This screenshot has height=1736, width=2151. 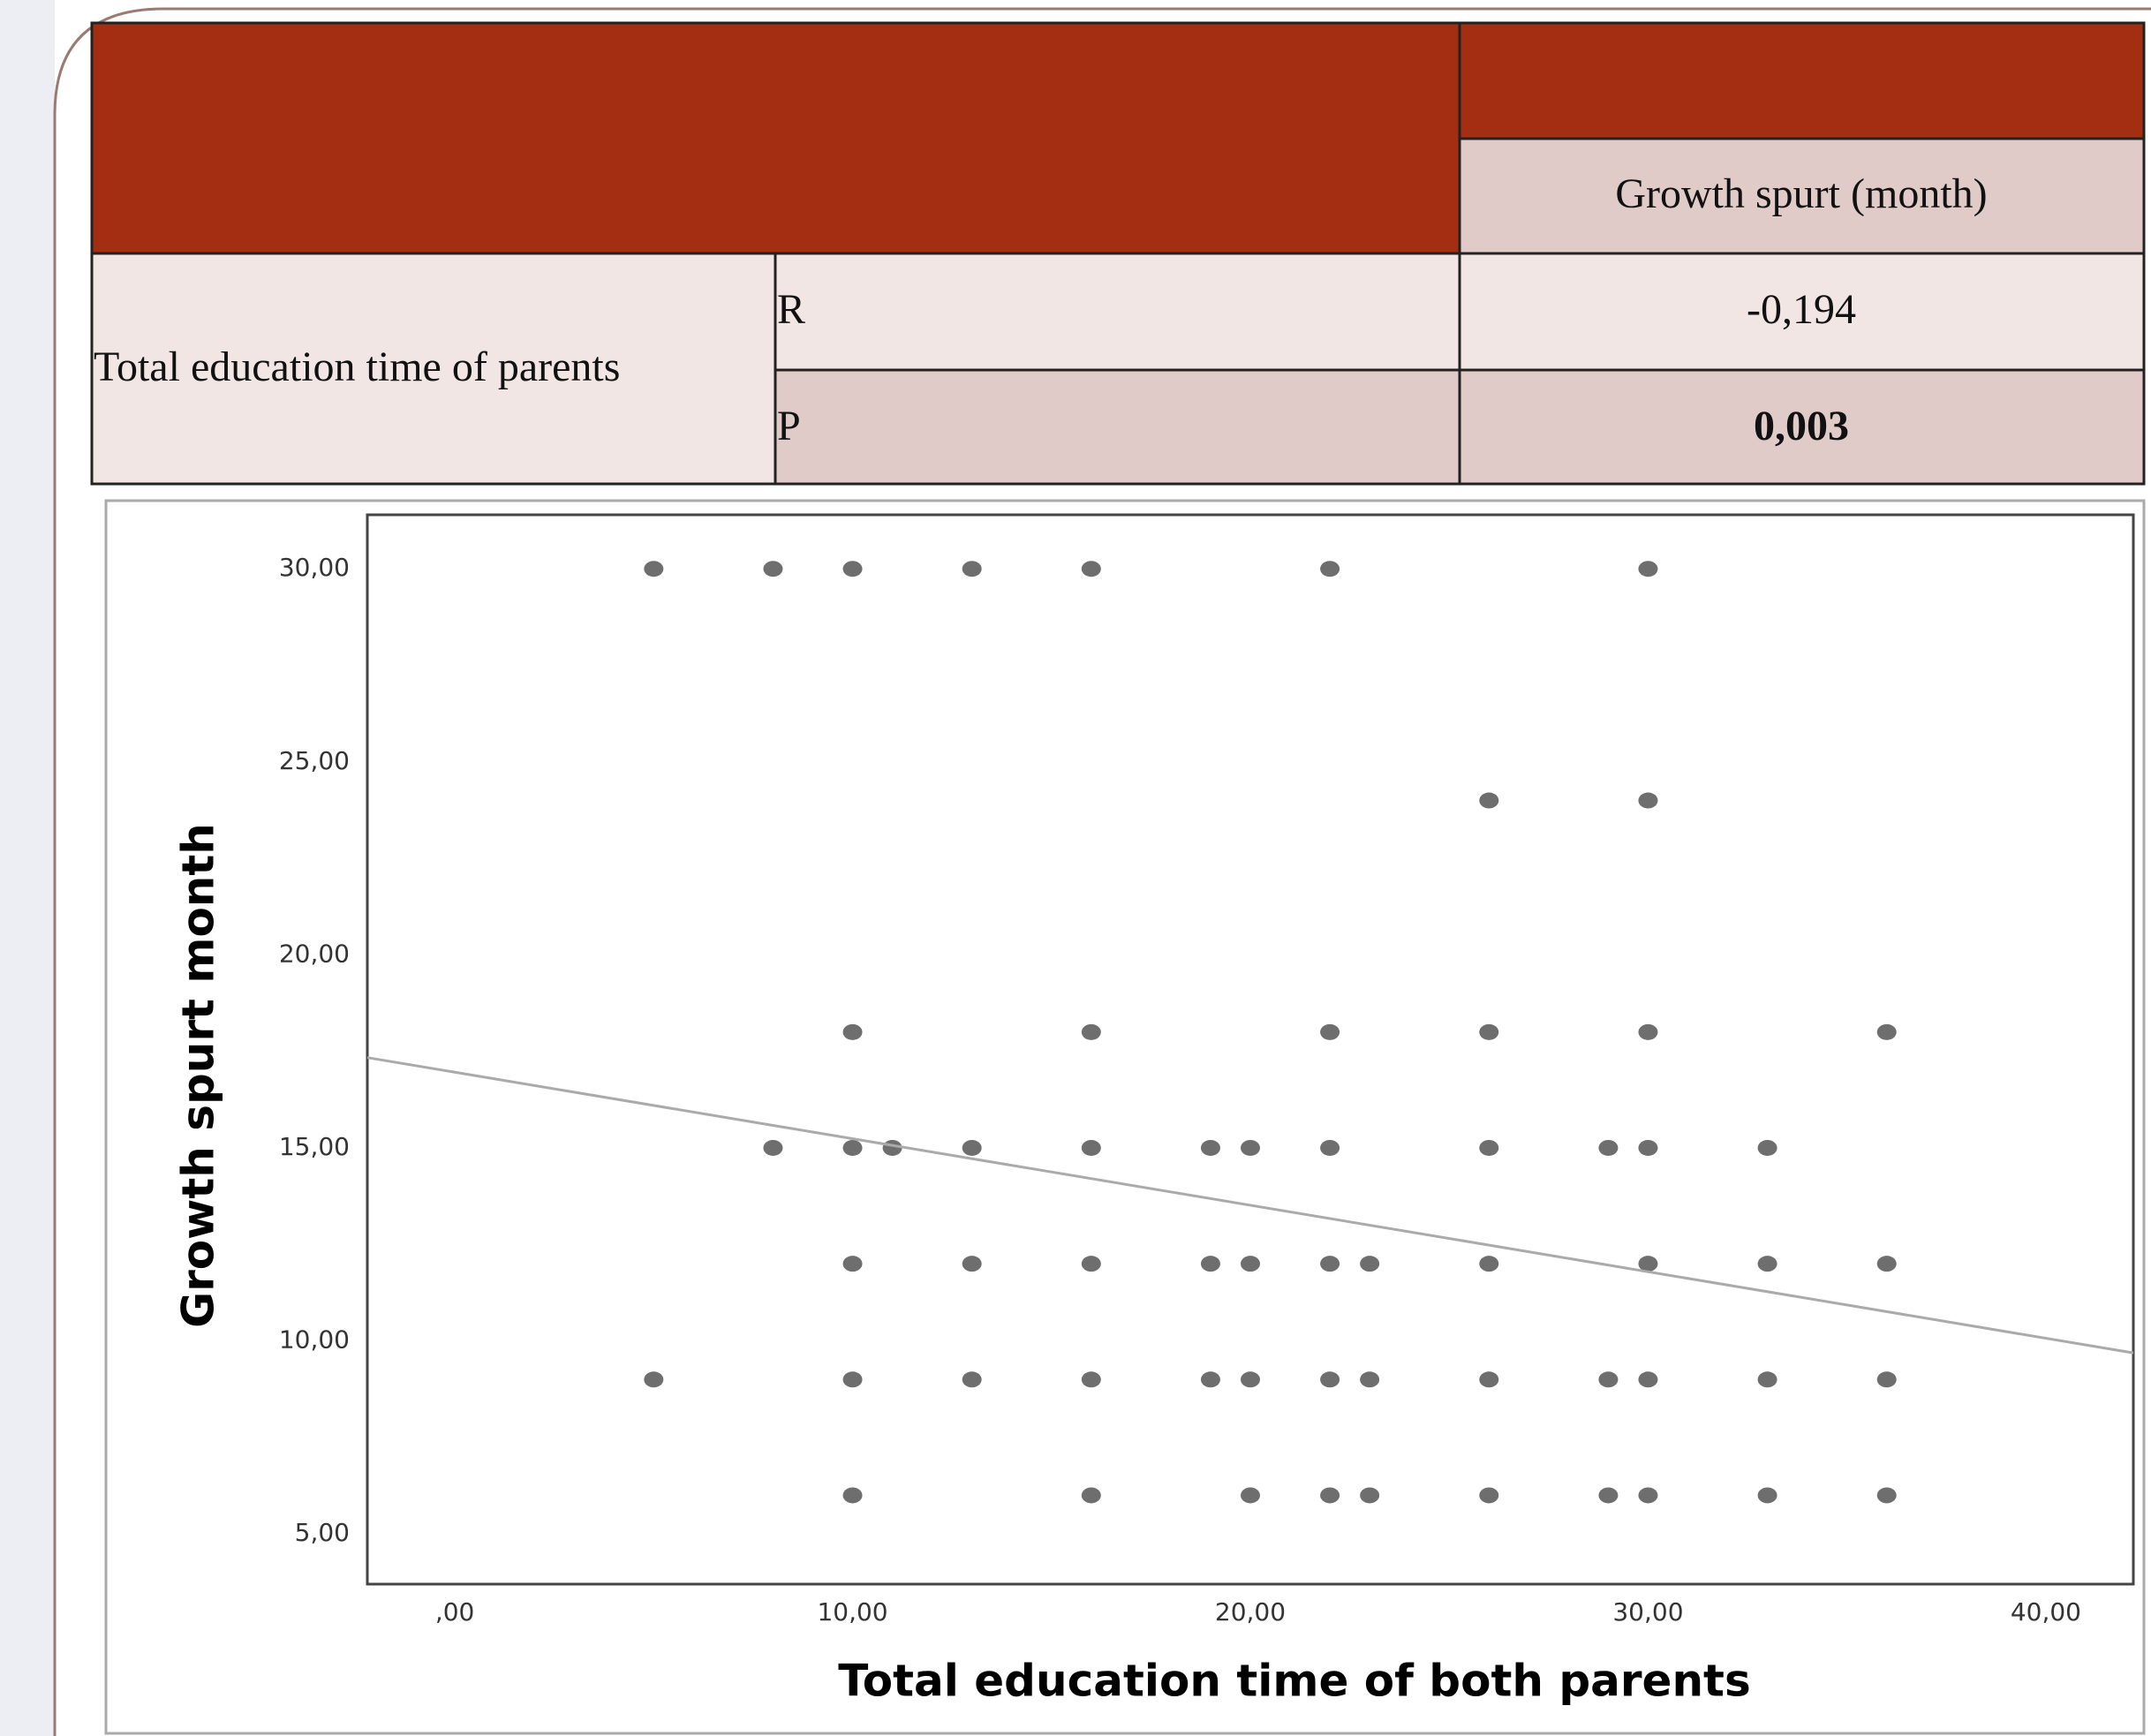 What do you see at coordinates (1250, 1612) in the screenshot?
I see `x-tick-label: 20,00` at bounding box center [1250, 1612].